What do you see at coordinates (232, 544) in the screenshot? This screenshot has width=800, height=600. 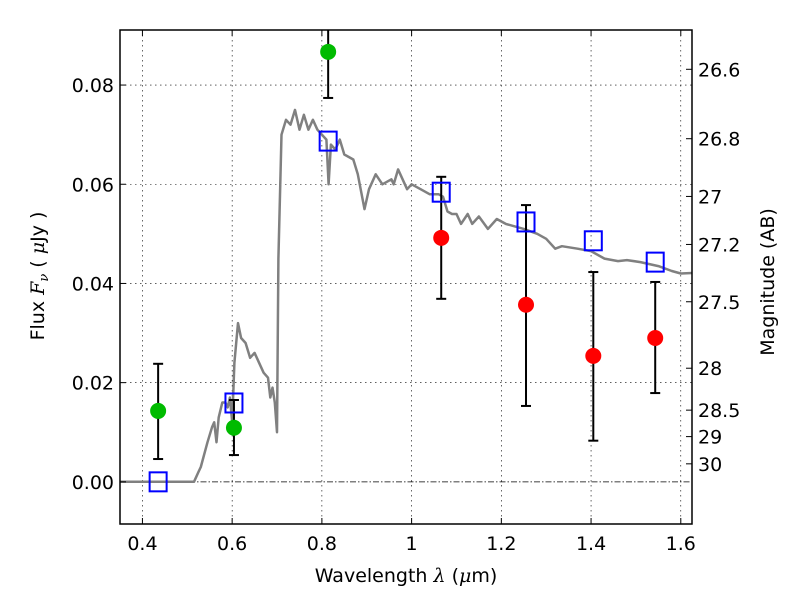 I see `x-tick-label: 0.6` at bounding box center [232, 544].